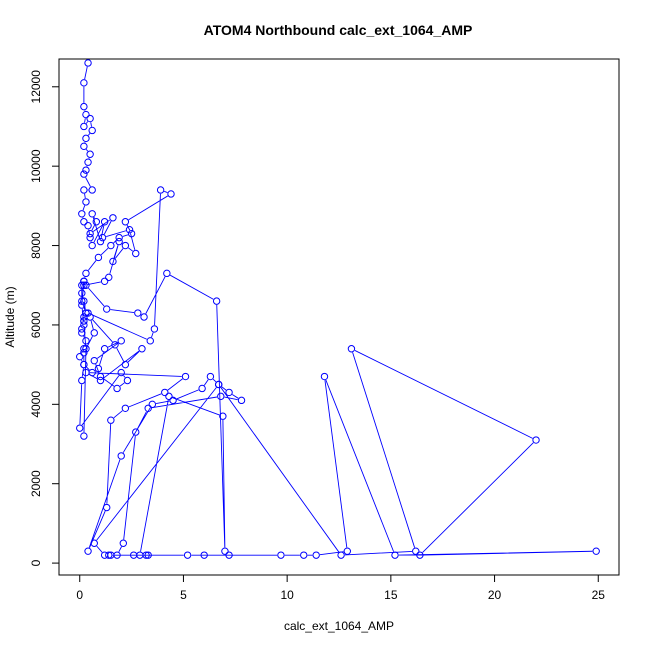 This screenshot has width=650, height=650. I want to click on x-tick-label: 15, so click(391, 595).